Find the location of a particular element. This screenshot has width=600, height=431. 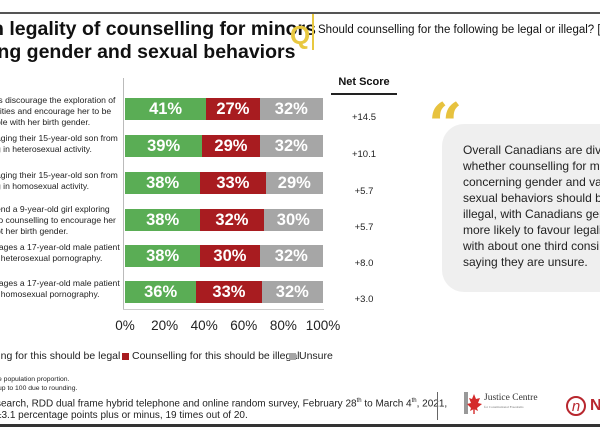

top-rule is located at coordinates (300, 13).